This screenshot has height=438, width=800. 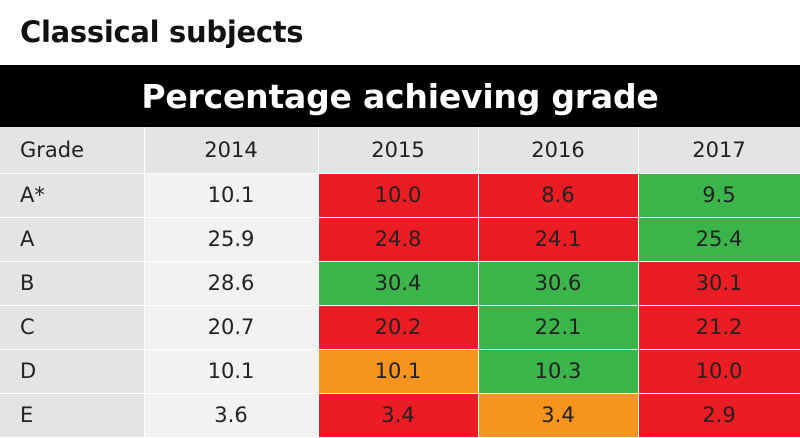 I want to click on banner-title: Percentage achieving grade, so click(x=400, y=96).